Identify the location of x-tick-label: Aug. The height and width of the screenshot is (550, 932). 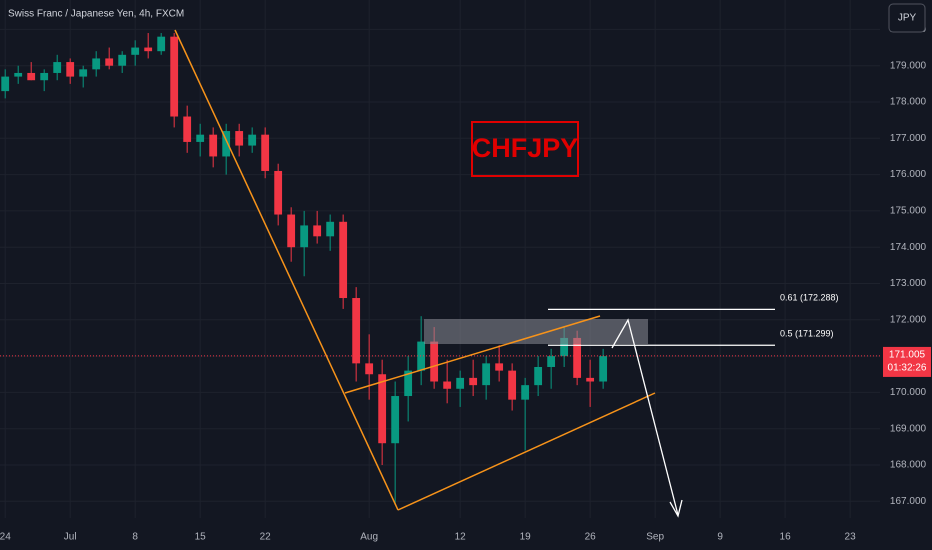
(369, 537).